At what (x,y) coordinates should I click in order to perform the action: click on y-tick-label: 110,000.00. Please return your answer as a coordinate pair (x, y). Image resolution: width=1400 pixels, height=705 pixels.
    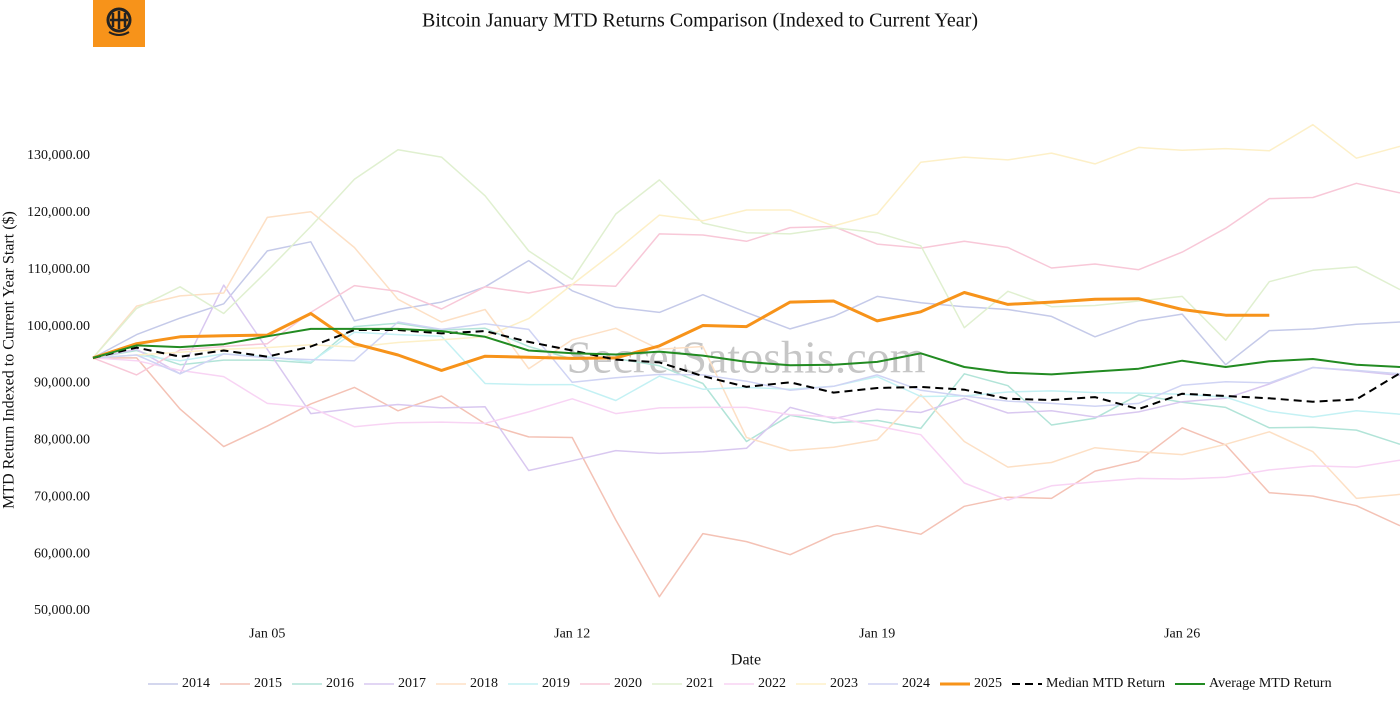
    Looking at the image, I should click on (59, 269).